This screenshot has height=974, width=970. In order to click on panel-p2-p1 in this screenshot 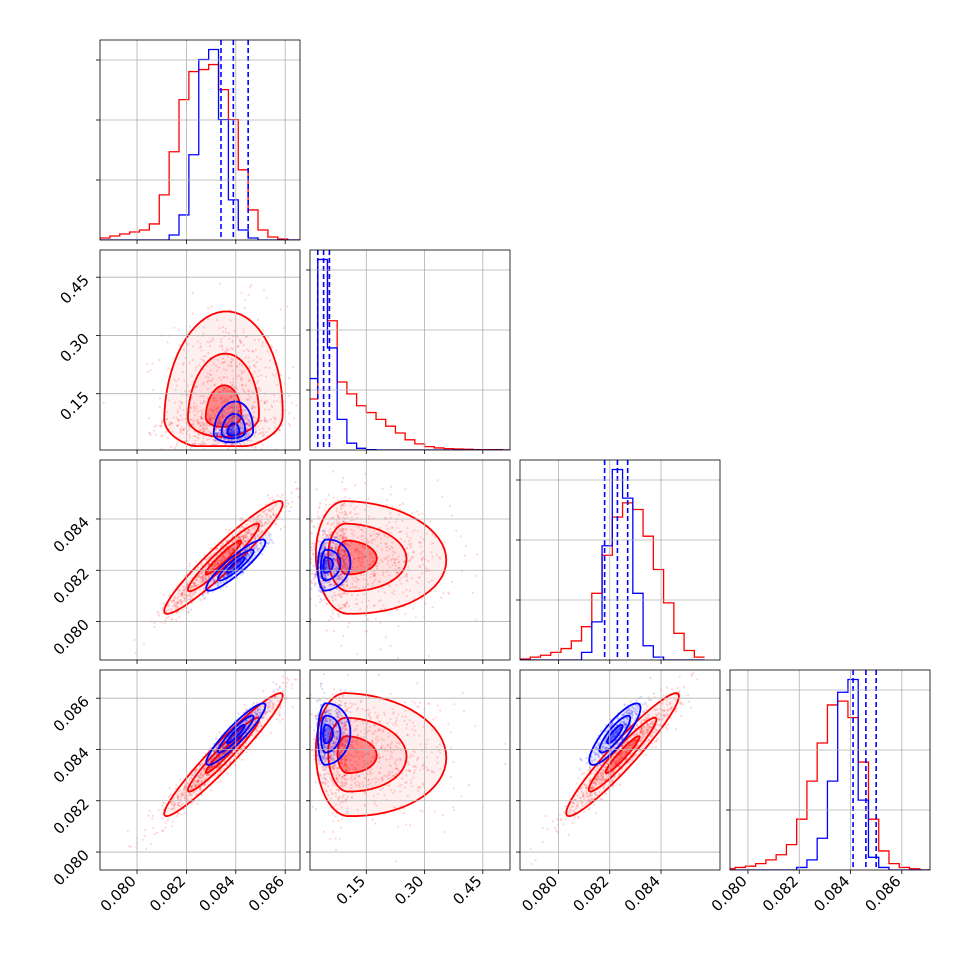, I will do `click(408, 562)`.